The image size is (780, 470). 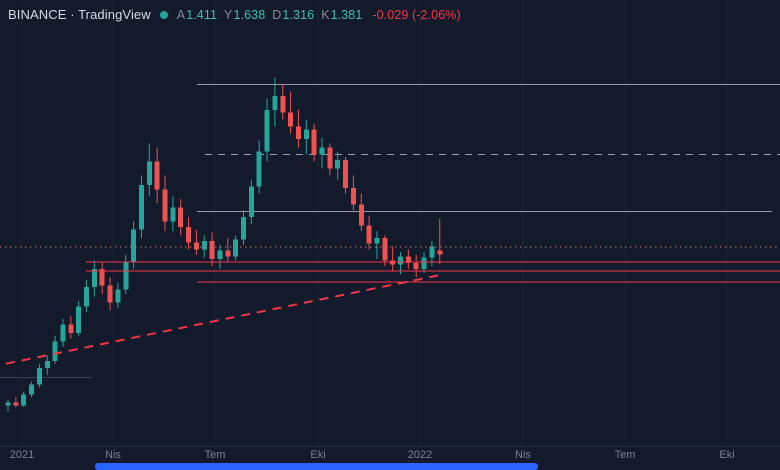 I want to click on ohlc-high: Y 1.638, so click(x=244, y=15).